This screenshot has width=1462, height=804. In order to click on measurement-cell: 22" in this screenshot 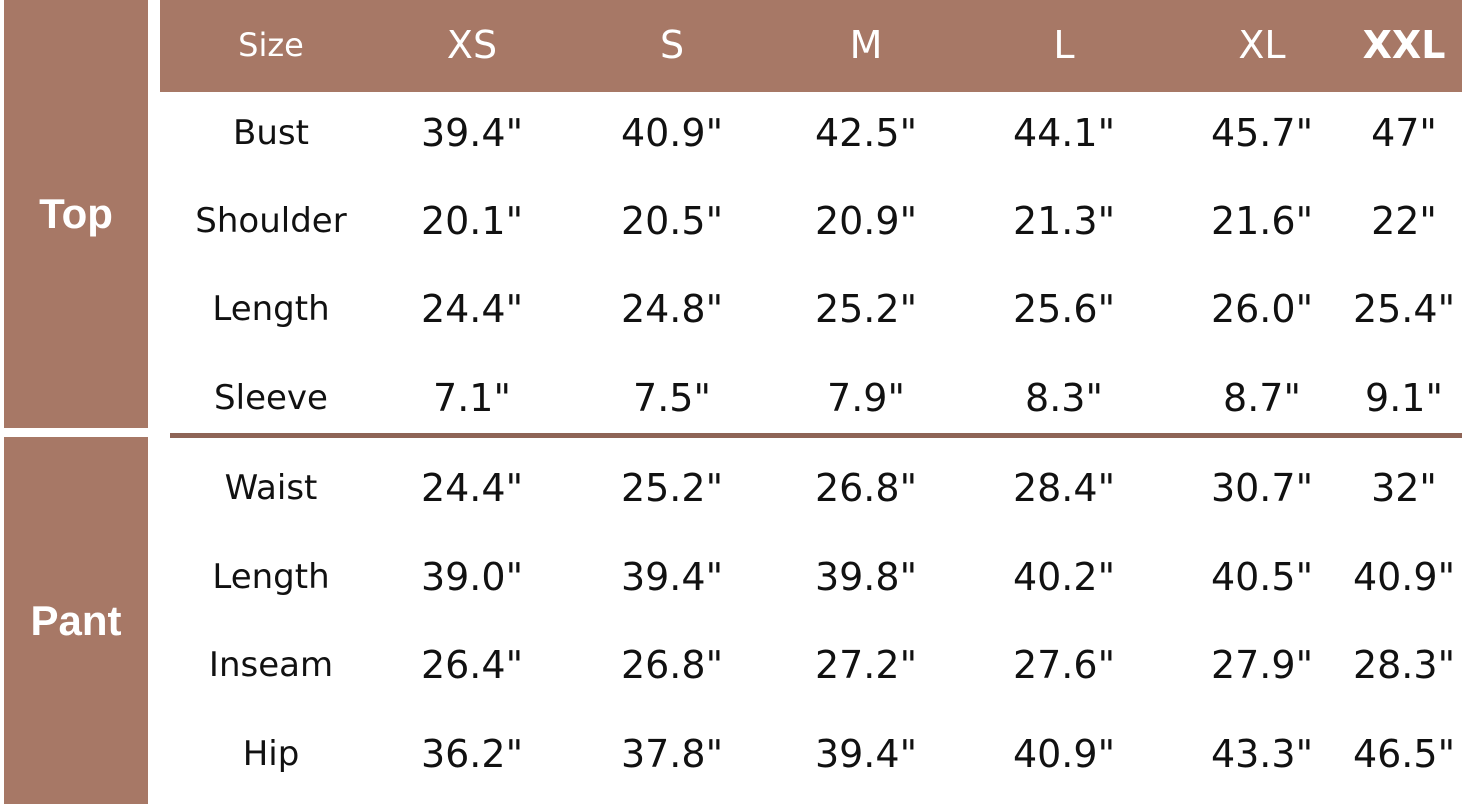, I will do `click(1404, 221)`.